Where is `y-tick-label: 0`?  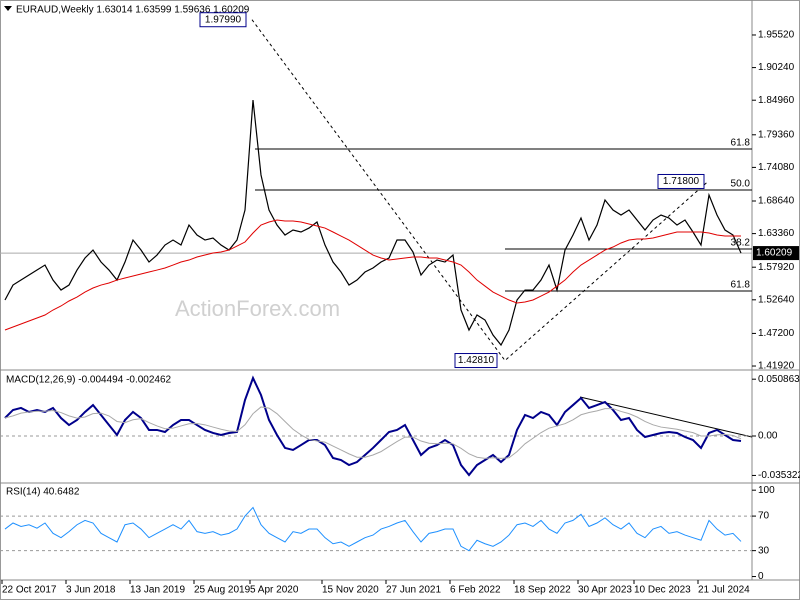
y-tick-label: 0 is located at coordinates (761, 576).